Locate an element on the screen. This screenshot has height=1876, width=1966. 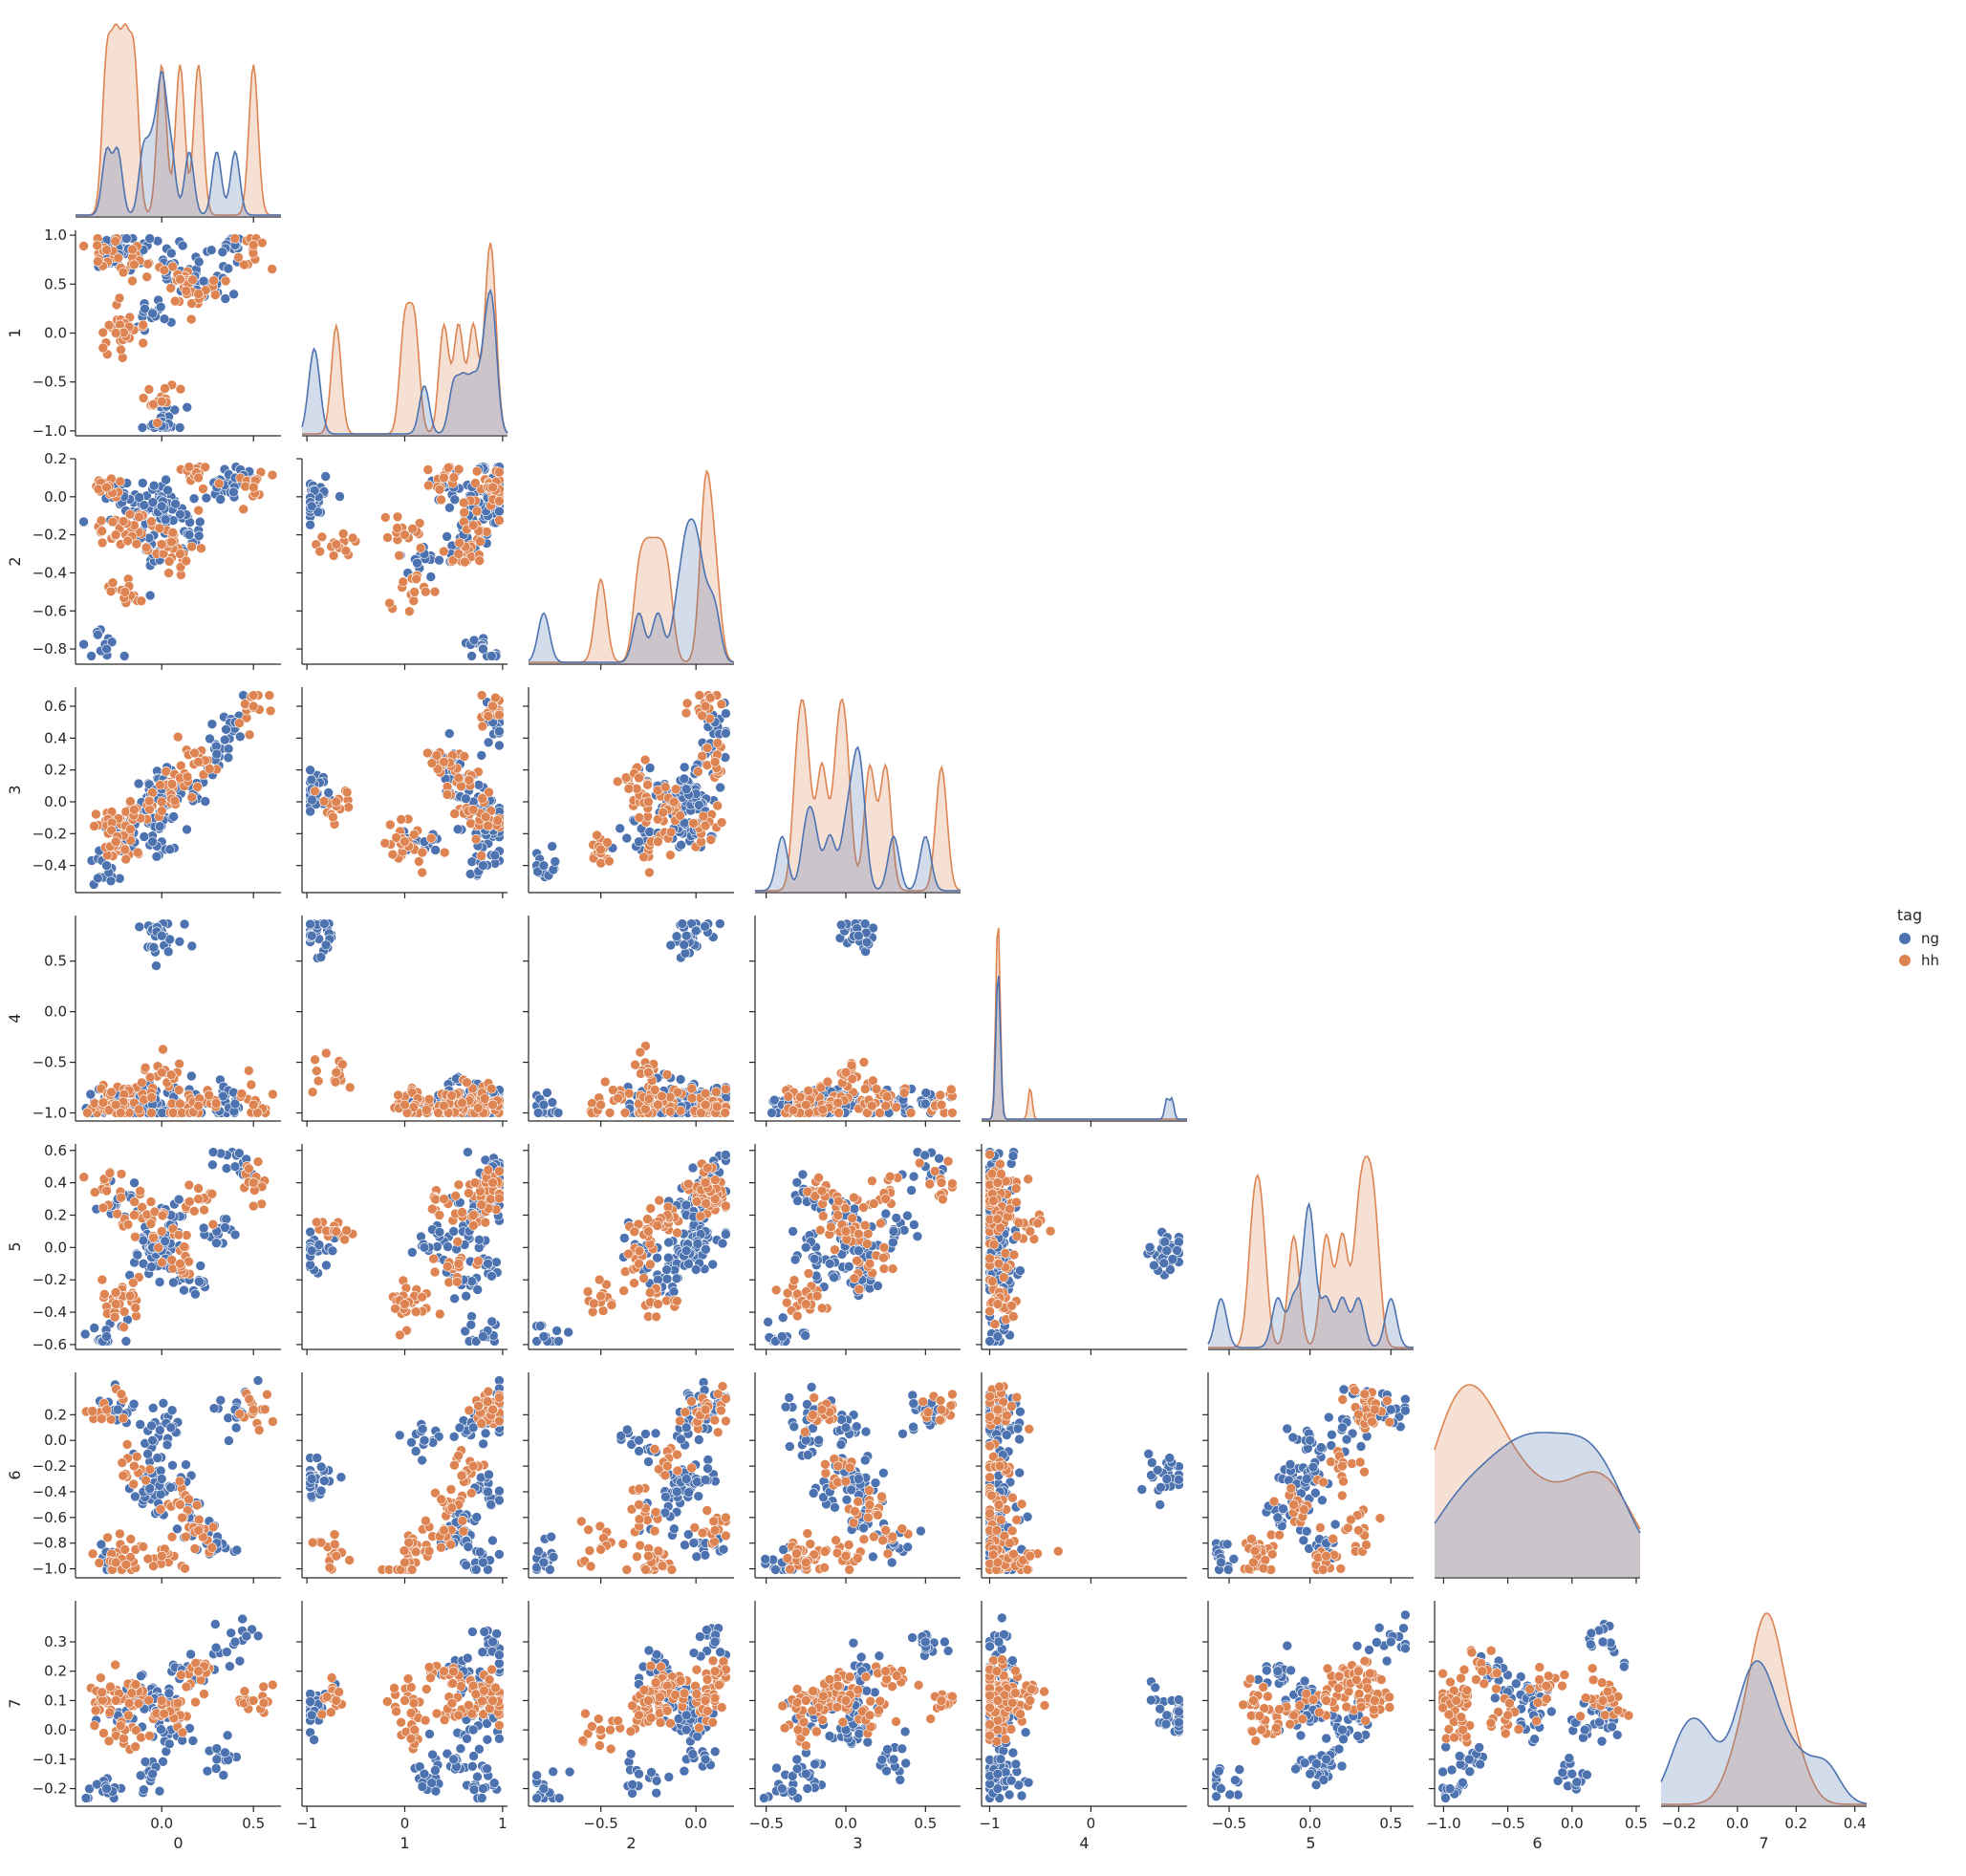
y-tick-label: −0.2 is located at coordinates (49, 1466).